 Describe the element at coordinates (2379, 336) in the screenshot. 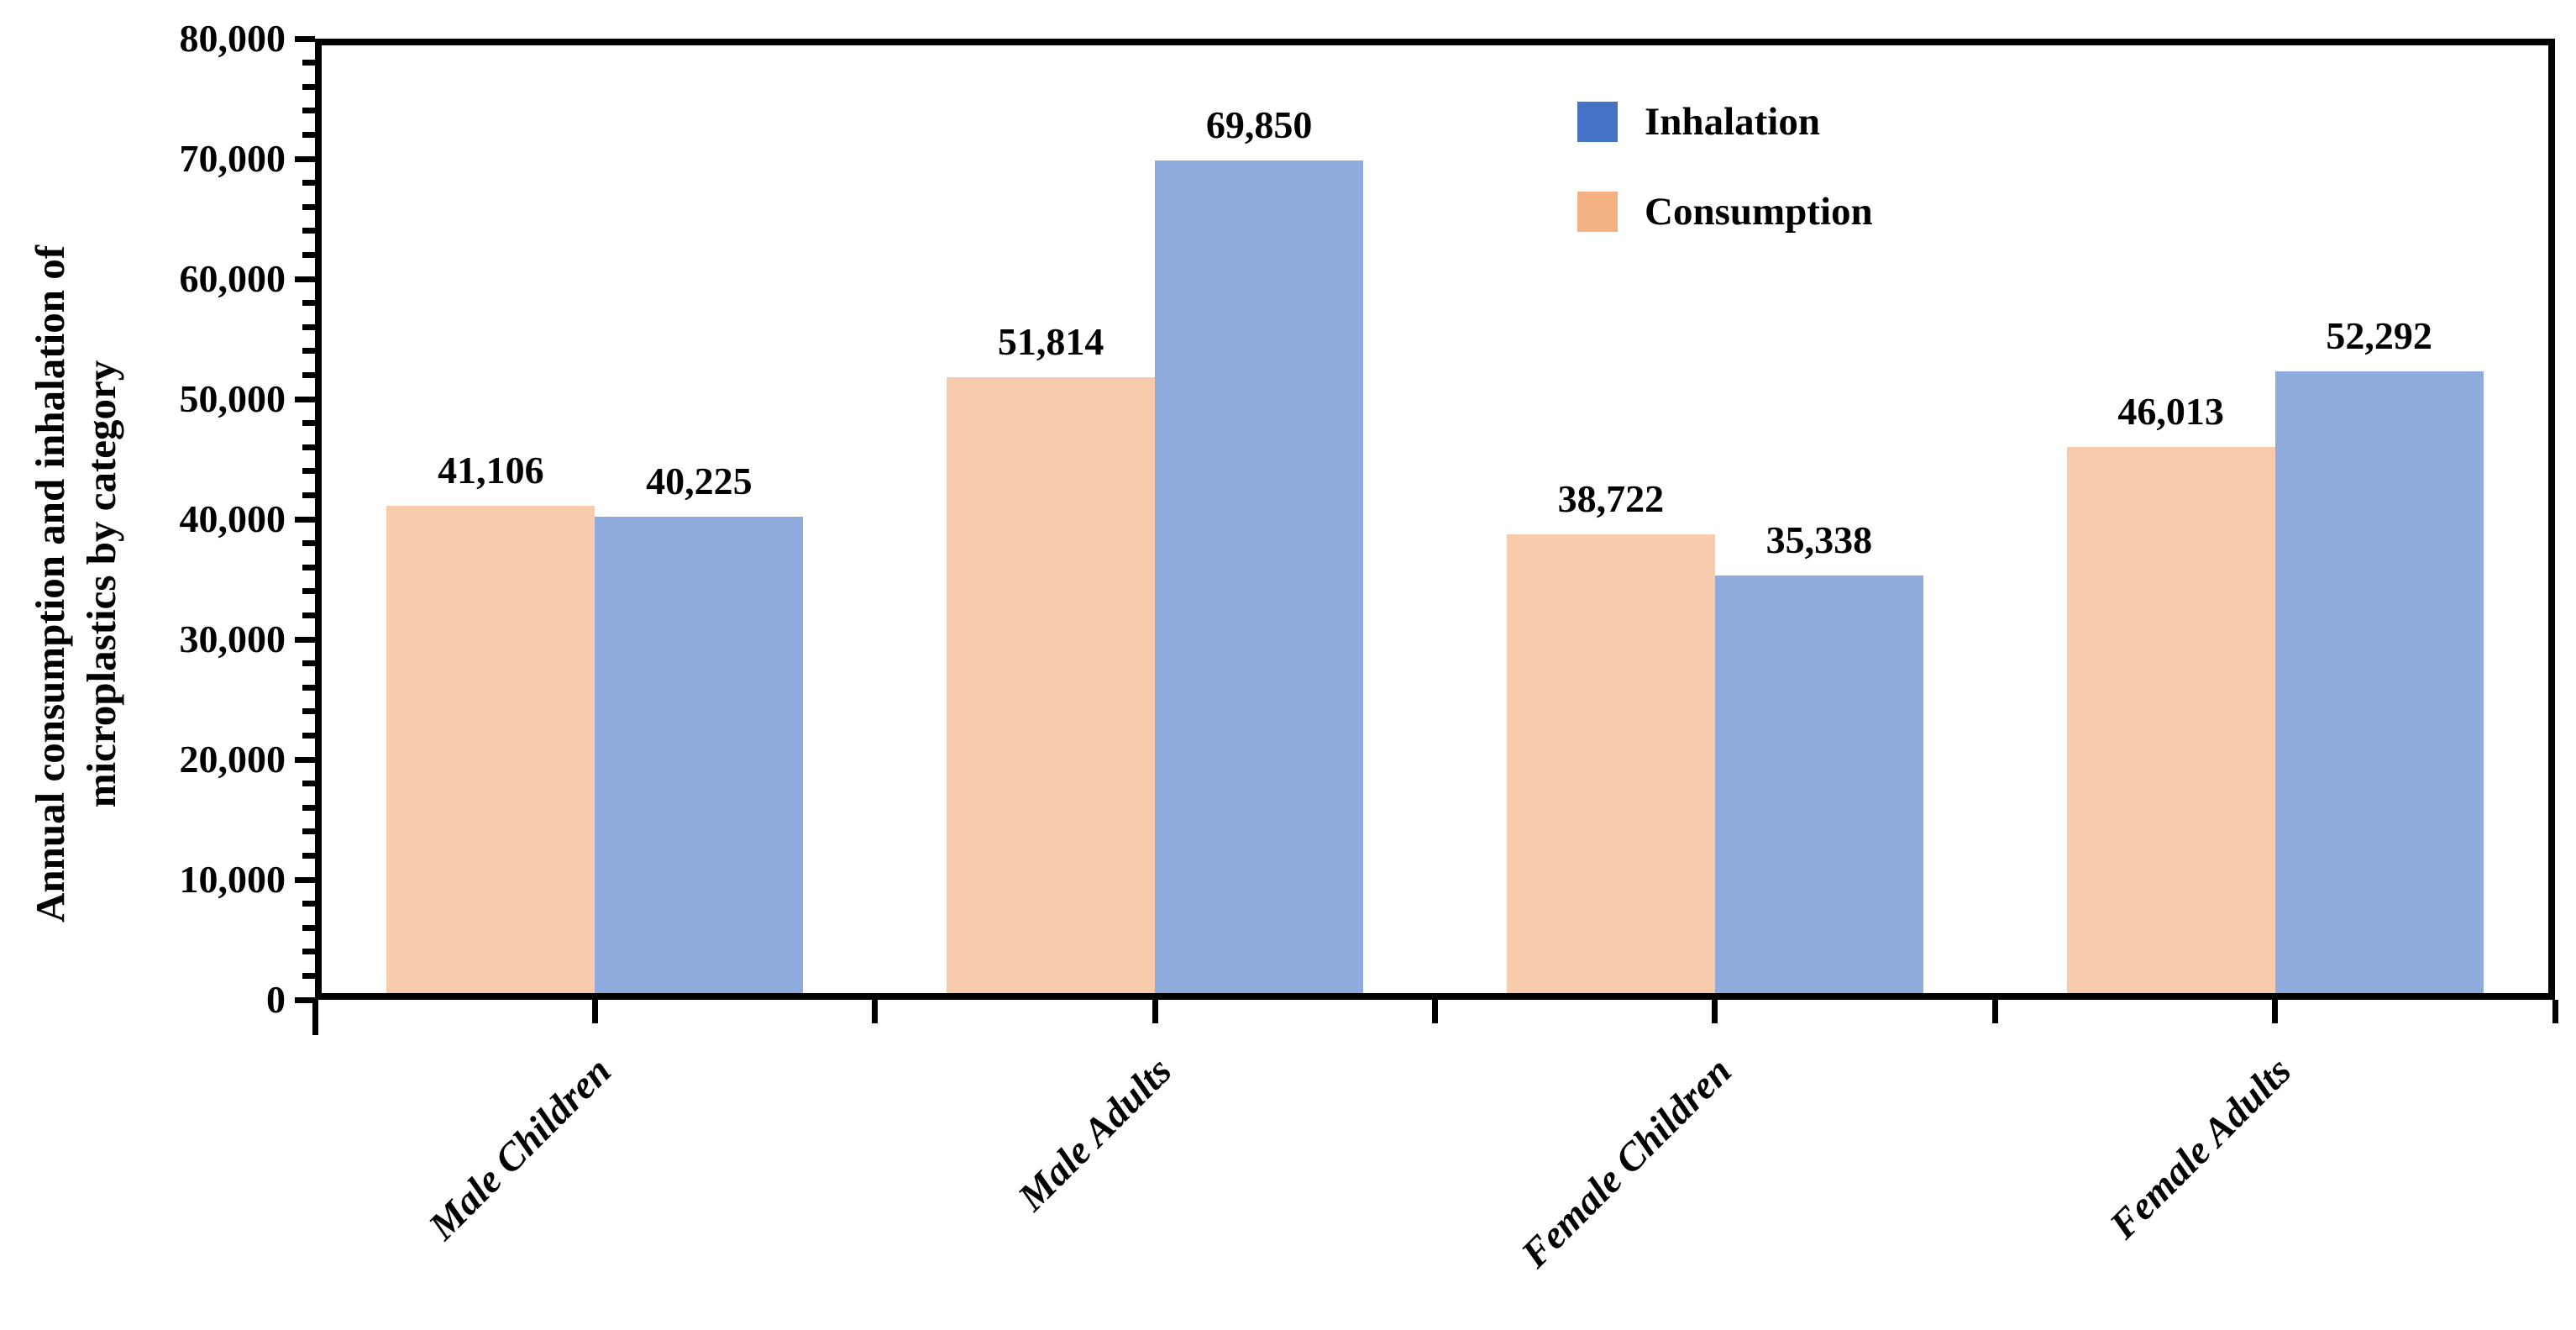

I see `value-label-inhalation-3: 52,292` at that location.